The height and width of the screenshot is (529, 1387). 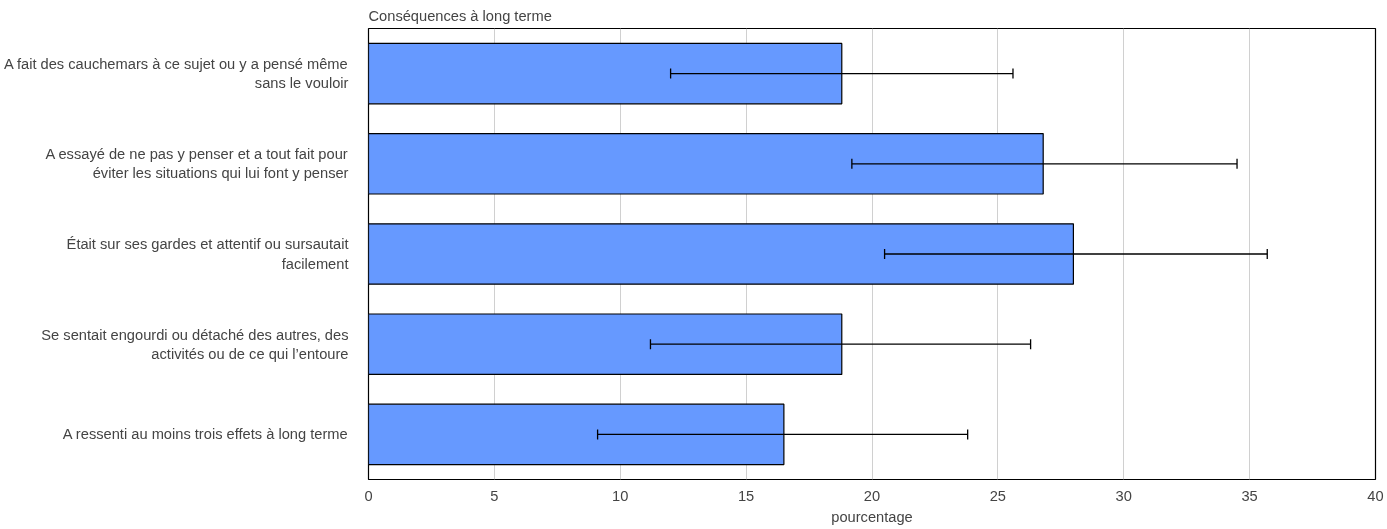 I want to click on x-axis-title: pourcentage, so click(x=872, y=516).